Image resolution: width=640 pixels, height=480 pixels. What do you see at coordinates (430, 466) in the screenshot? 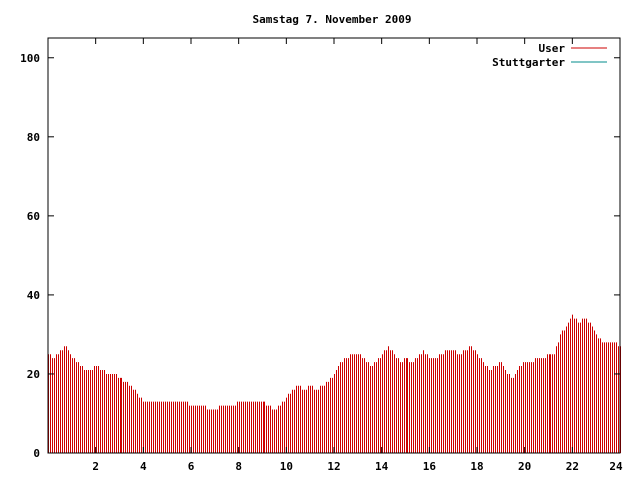
I see `x-tick-label: 16` at bounding box center [430, 466].